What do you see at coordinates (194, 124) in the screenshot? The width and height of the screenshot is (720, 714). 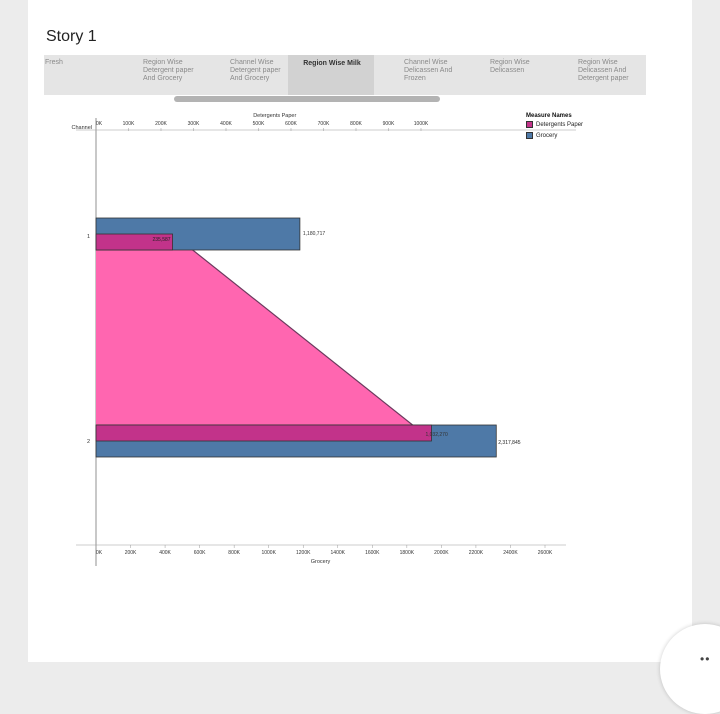 I see `top-tick-label: 300K` at bounding box center [194, 124].